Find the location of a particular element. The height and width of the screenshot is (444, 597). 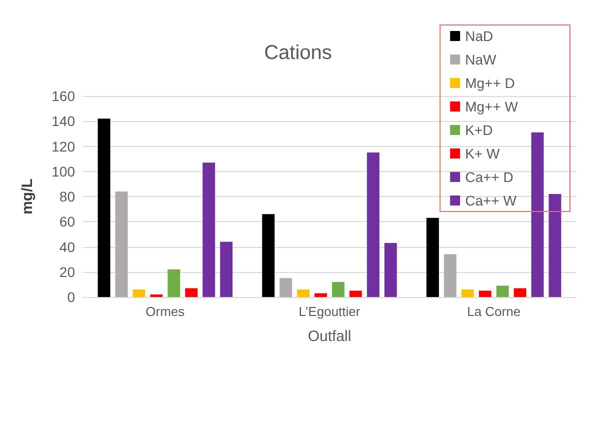

x-tick-label: La Corne is located at coordinates (494, 311).